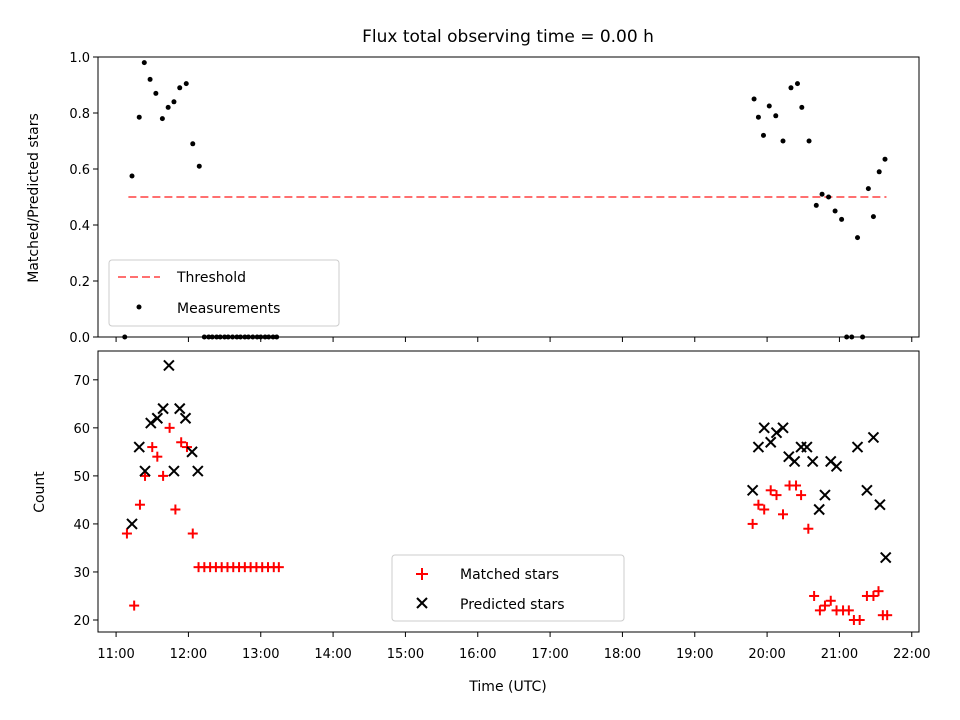 This screenshot has width=960, height=720. Describe the element at coordinates (228, 309) in the screenshot. I see `measurements-legend-label: Measurements` at that location.